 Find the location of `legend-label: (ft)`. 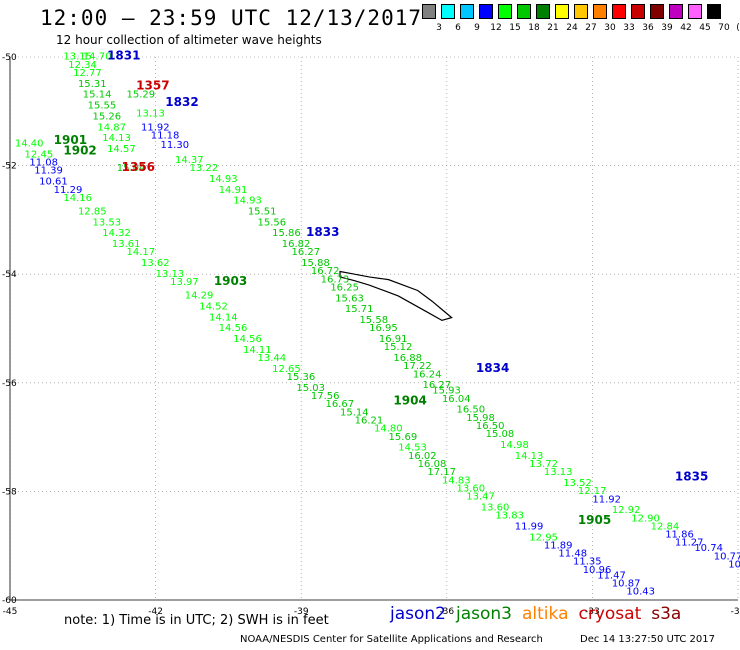

legend-label: (ft) is located at coordinates (738, 28).